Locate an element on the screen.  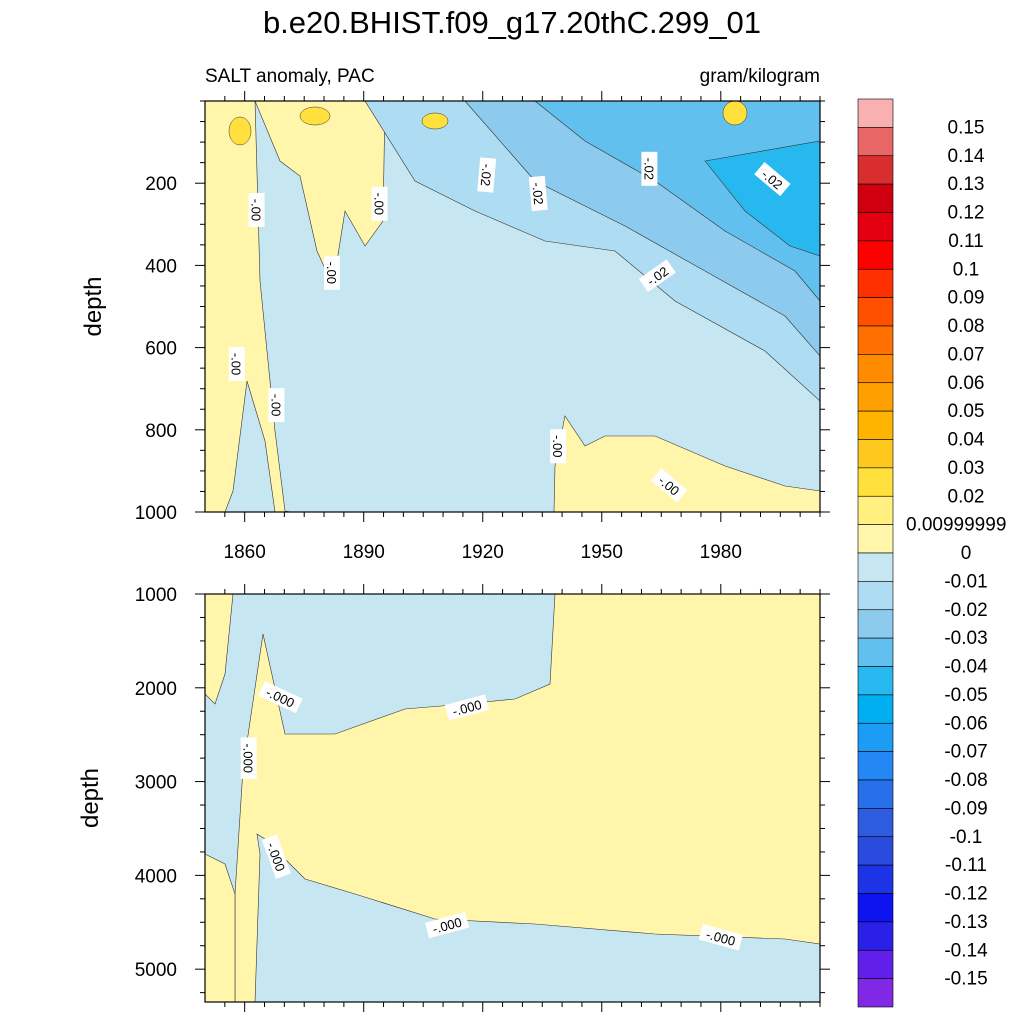
colorbar-label: 0.13 is located at coordinates (966, 184).